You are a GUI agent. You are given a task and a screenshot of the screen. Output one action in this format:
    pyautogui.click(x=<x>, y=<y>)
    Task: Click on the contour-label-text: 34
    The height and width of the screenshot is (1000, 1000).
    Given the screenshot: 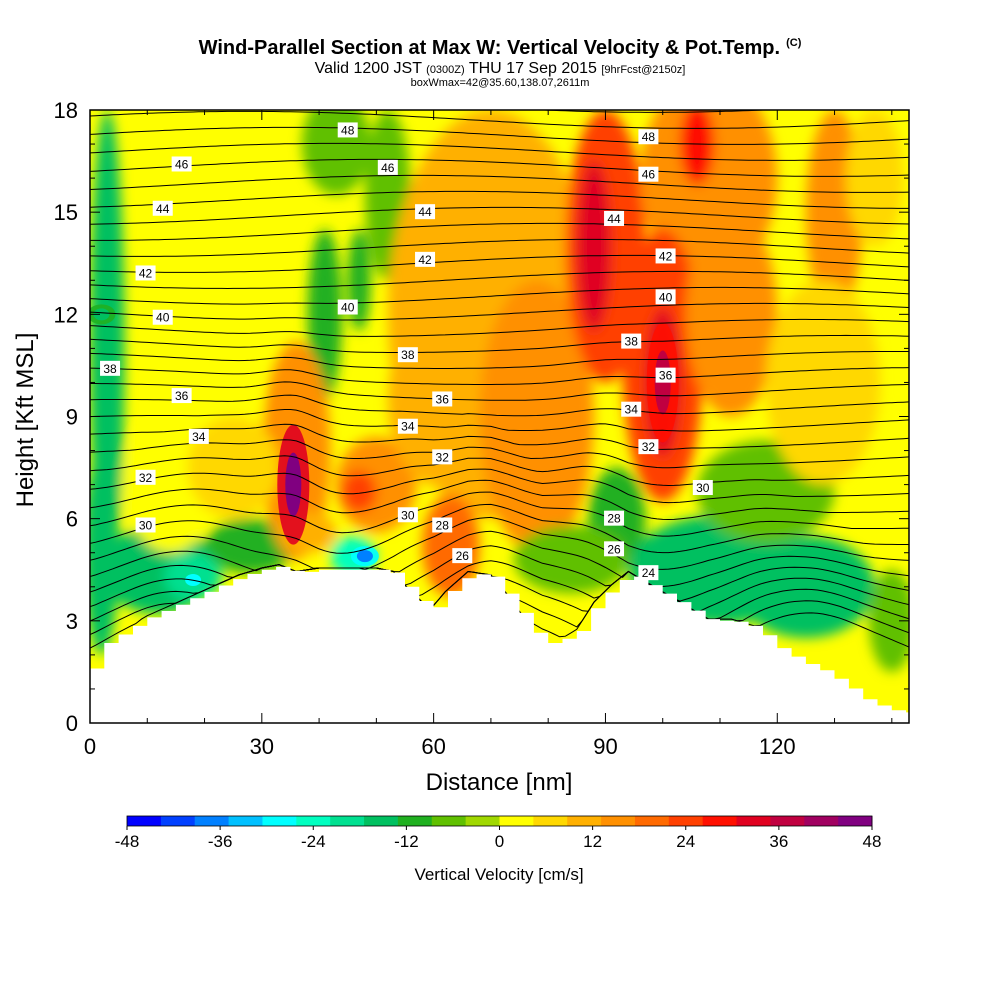 What is the action you would take?
    pyautogui.click(x=199, y=437)
    